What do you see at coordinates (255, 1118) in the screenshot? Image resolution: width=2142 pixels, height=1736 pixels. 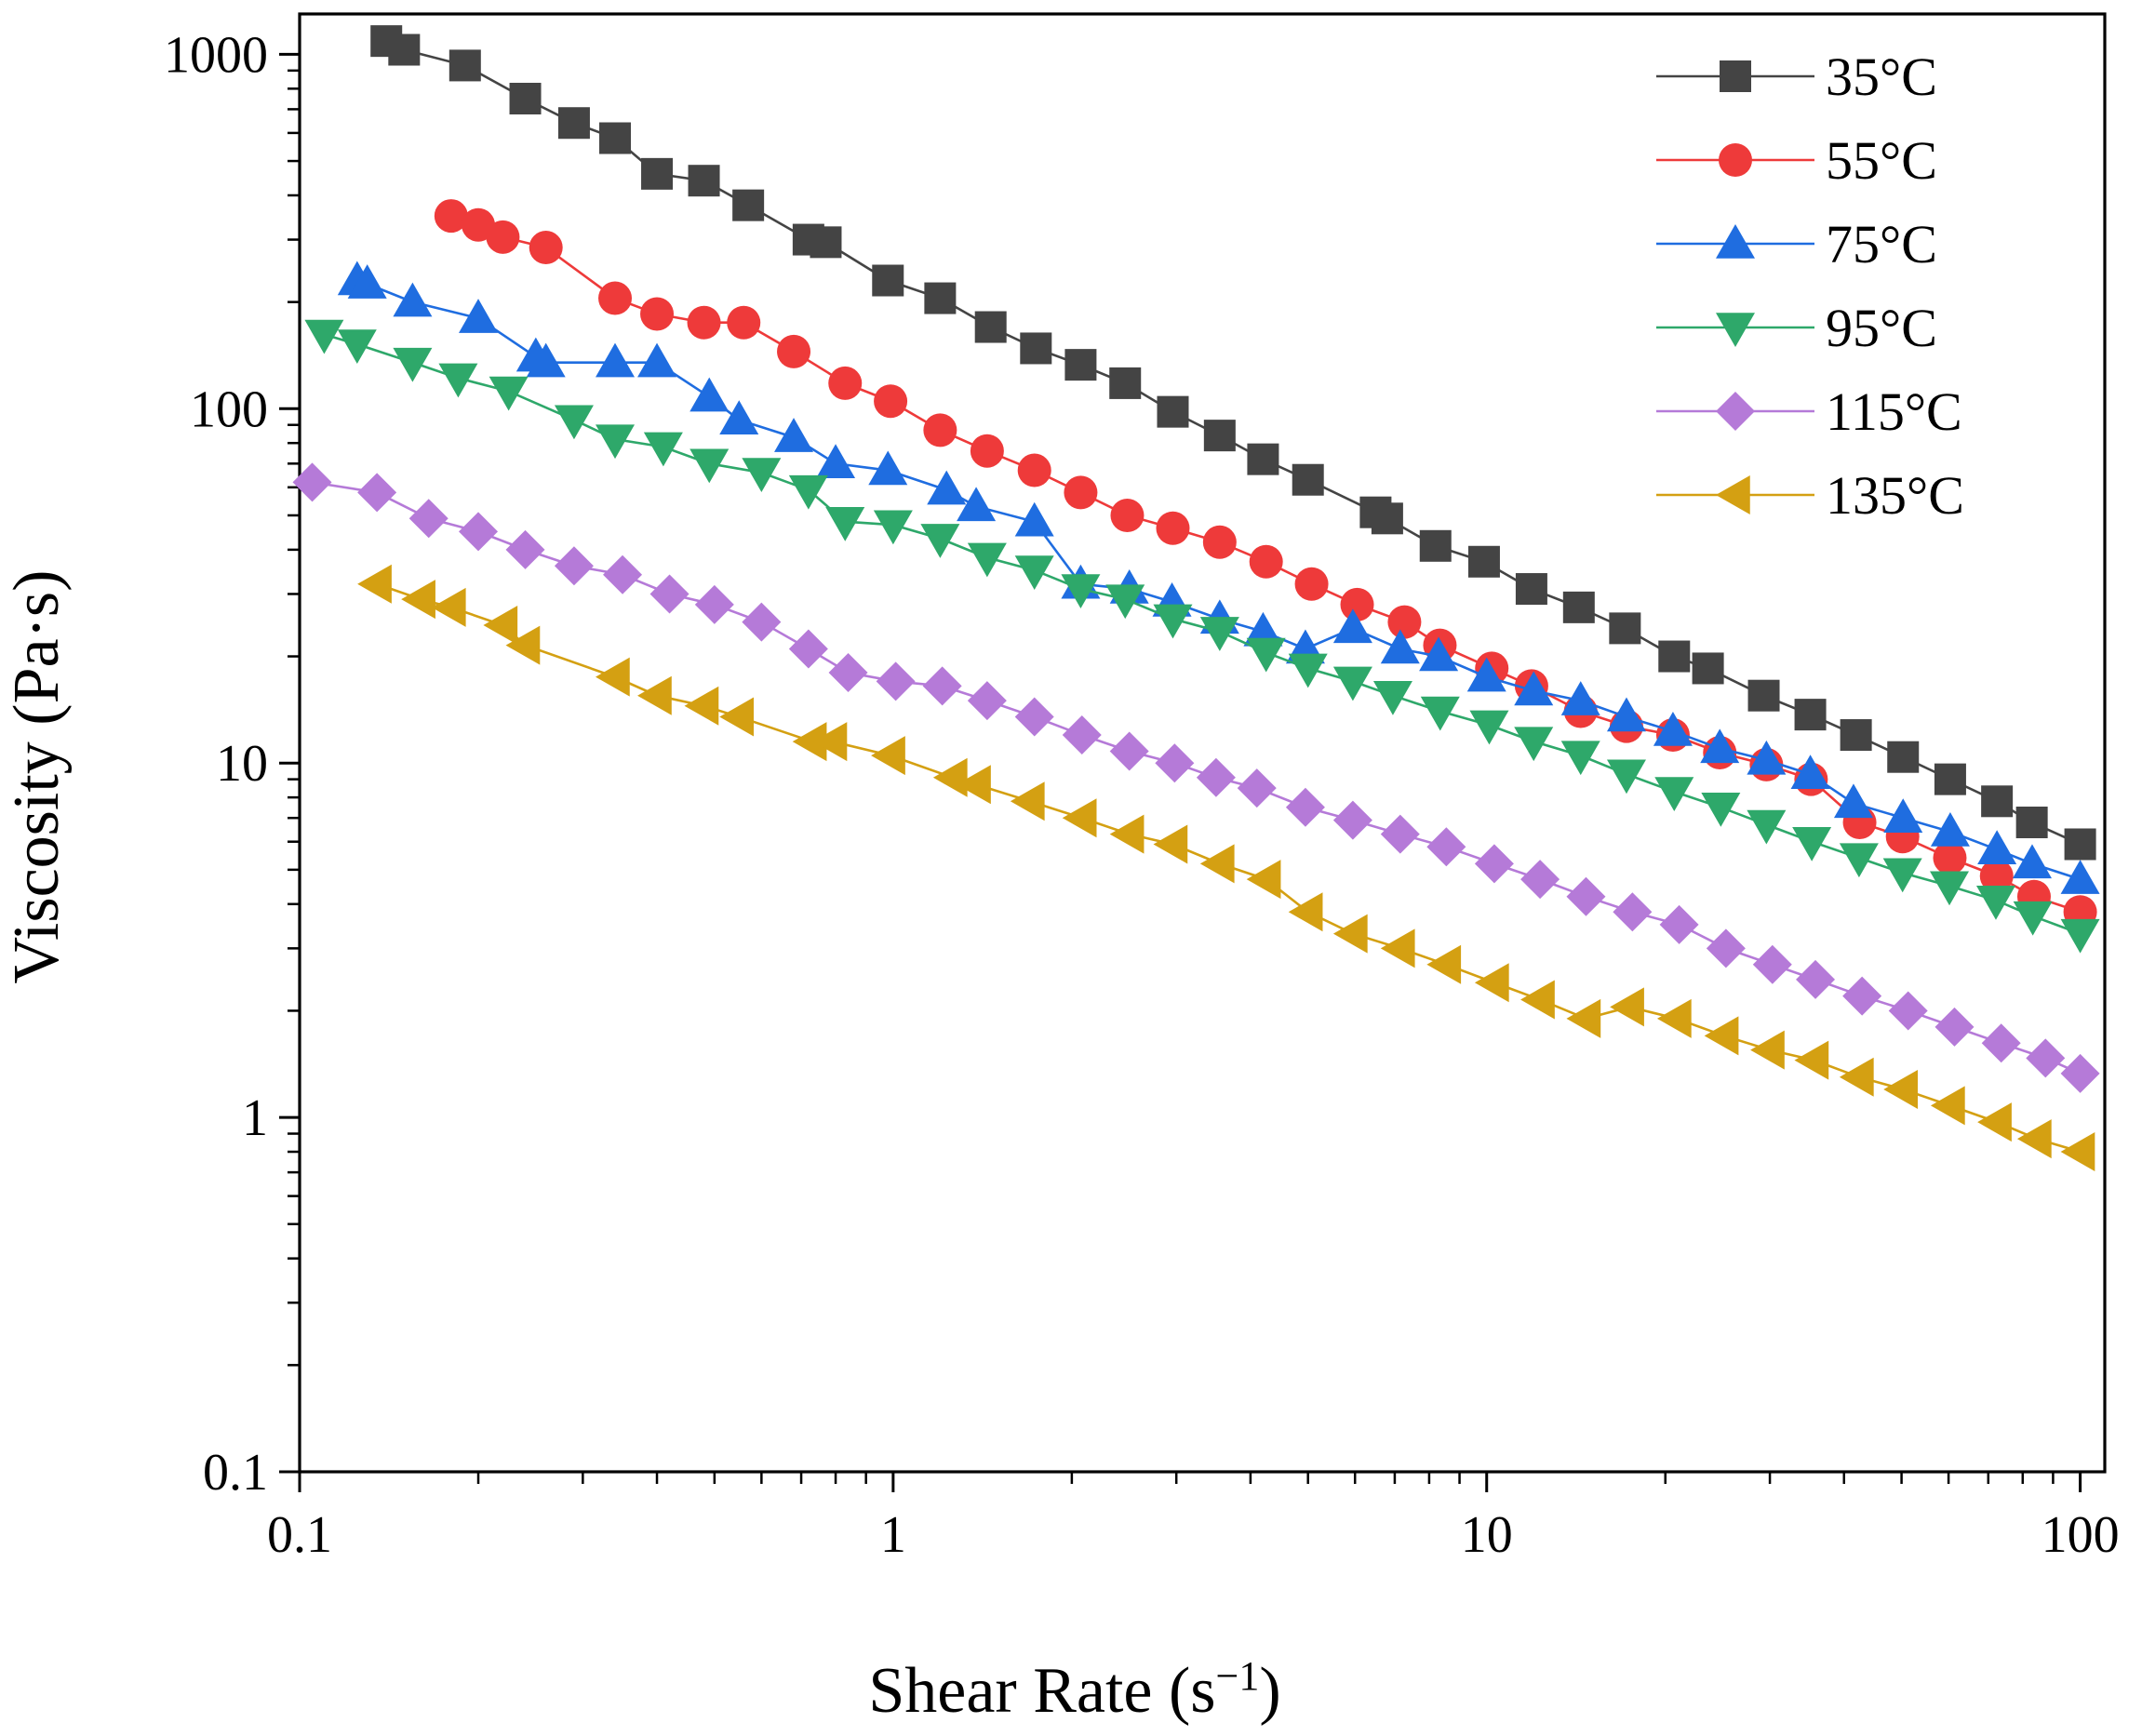 I see `y-tick-label: 1` at bounding box center [255, 1118].